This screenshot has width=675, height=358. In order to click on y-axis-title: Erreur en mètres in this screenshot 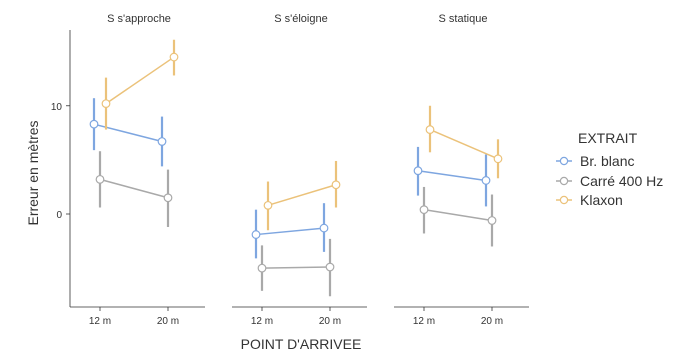, I will do `click(33, 172)`.